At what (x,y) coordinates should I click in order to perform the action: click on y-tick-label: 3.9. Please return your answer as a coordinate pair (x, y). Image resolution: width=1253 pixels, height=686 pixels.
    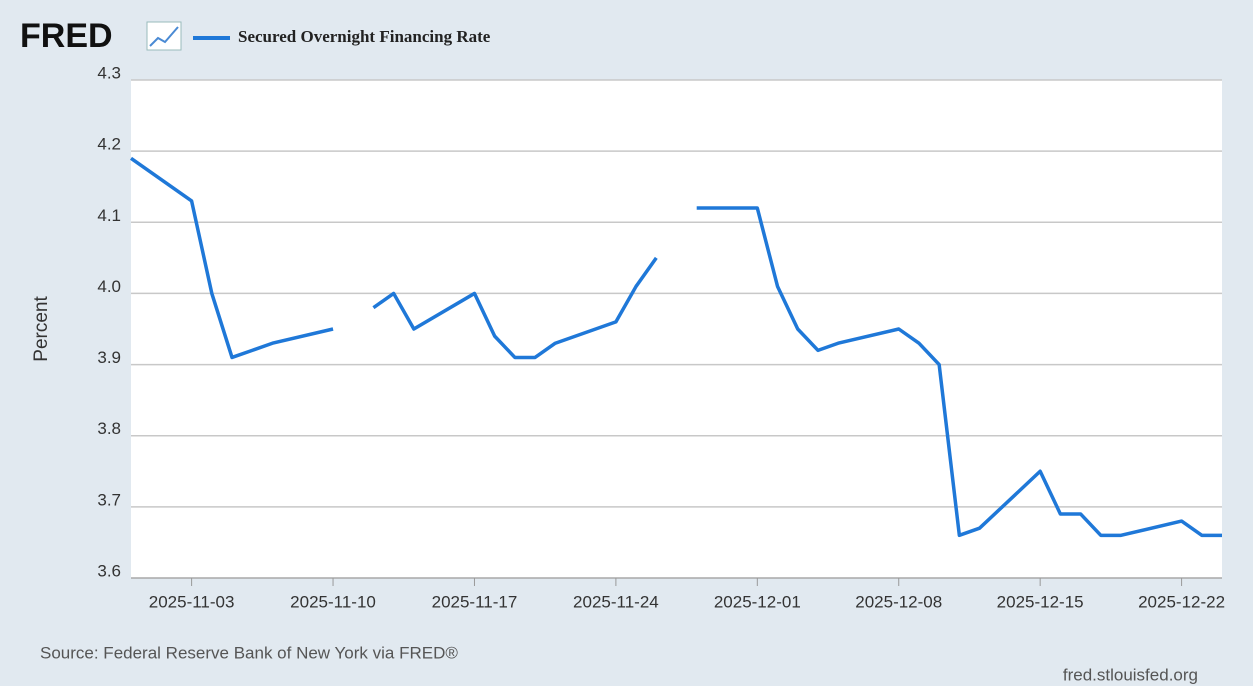
    Looking at the image, I should click on (109, 357).